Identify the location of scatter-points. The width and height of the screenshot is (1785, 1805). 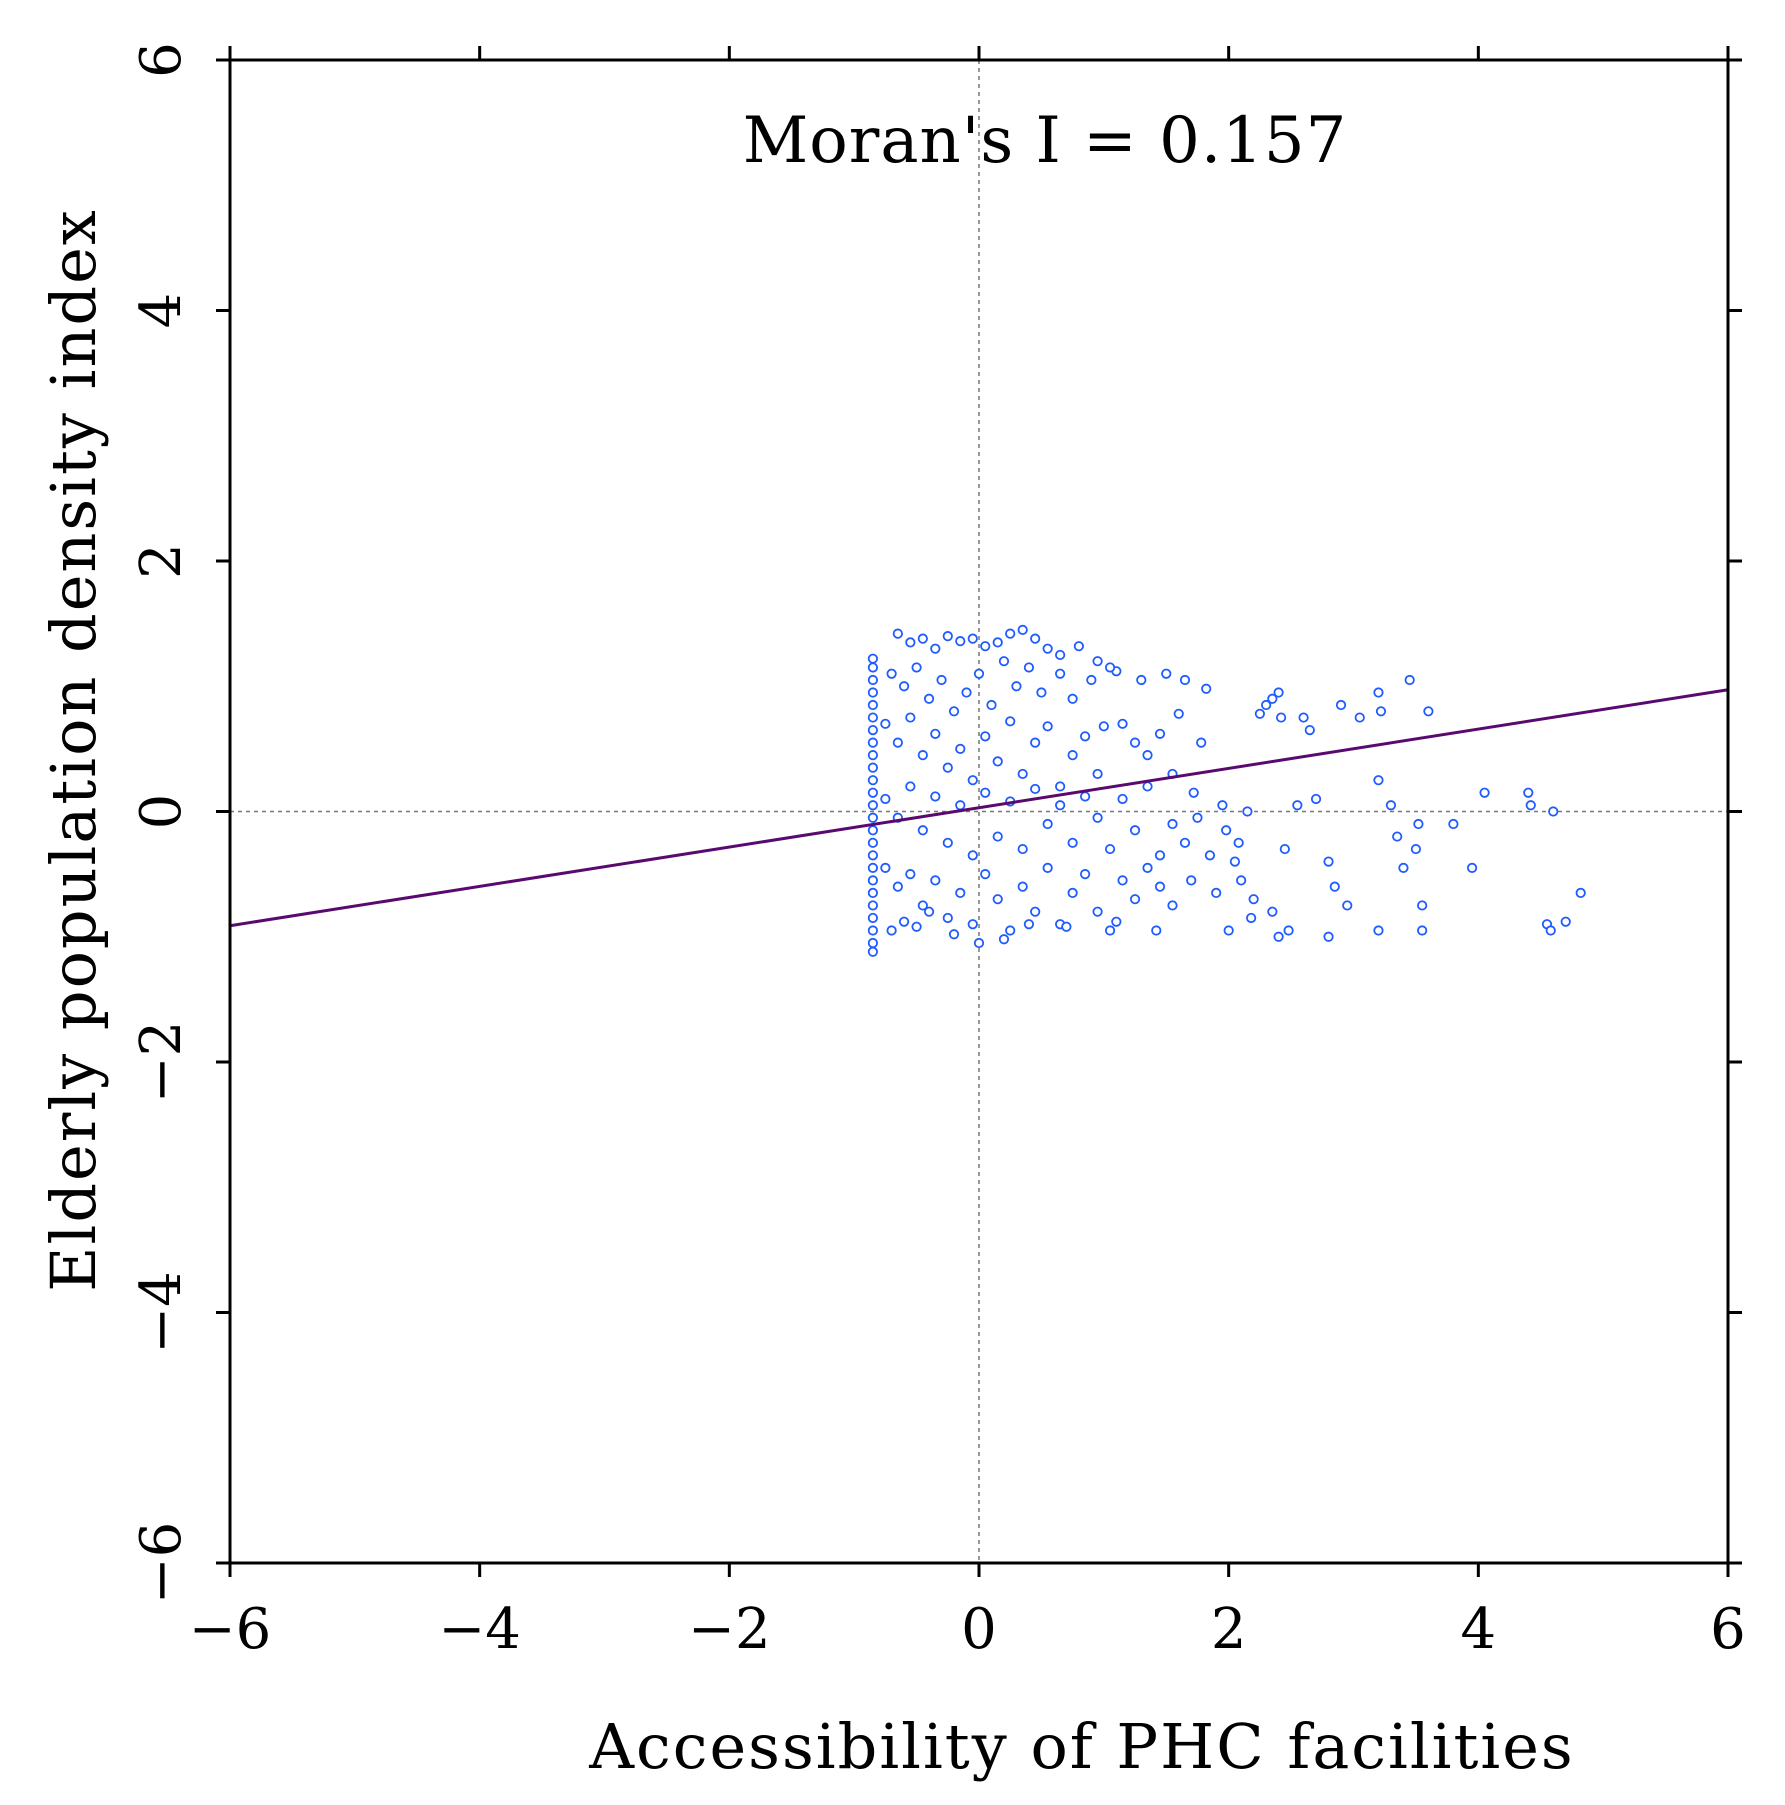
(1226, 790).